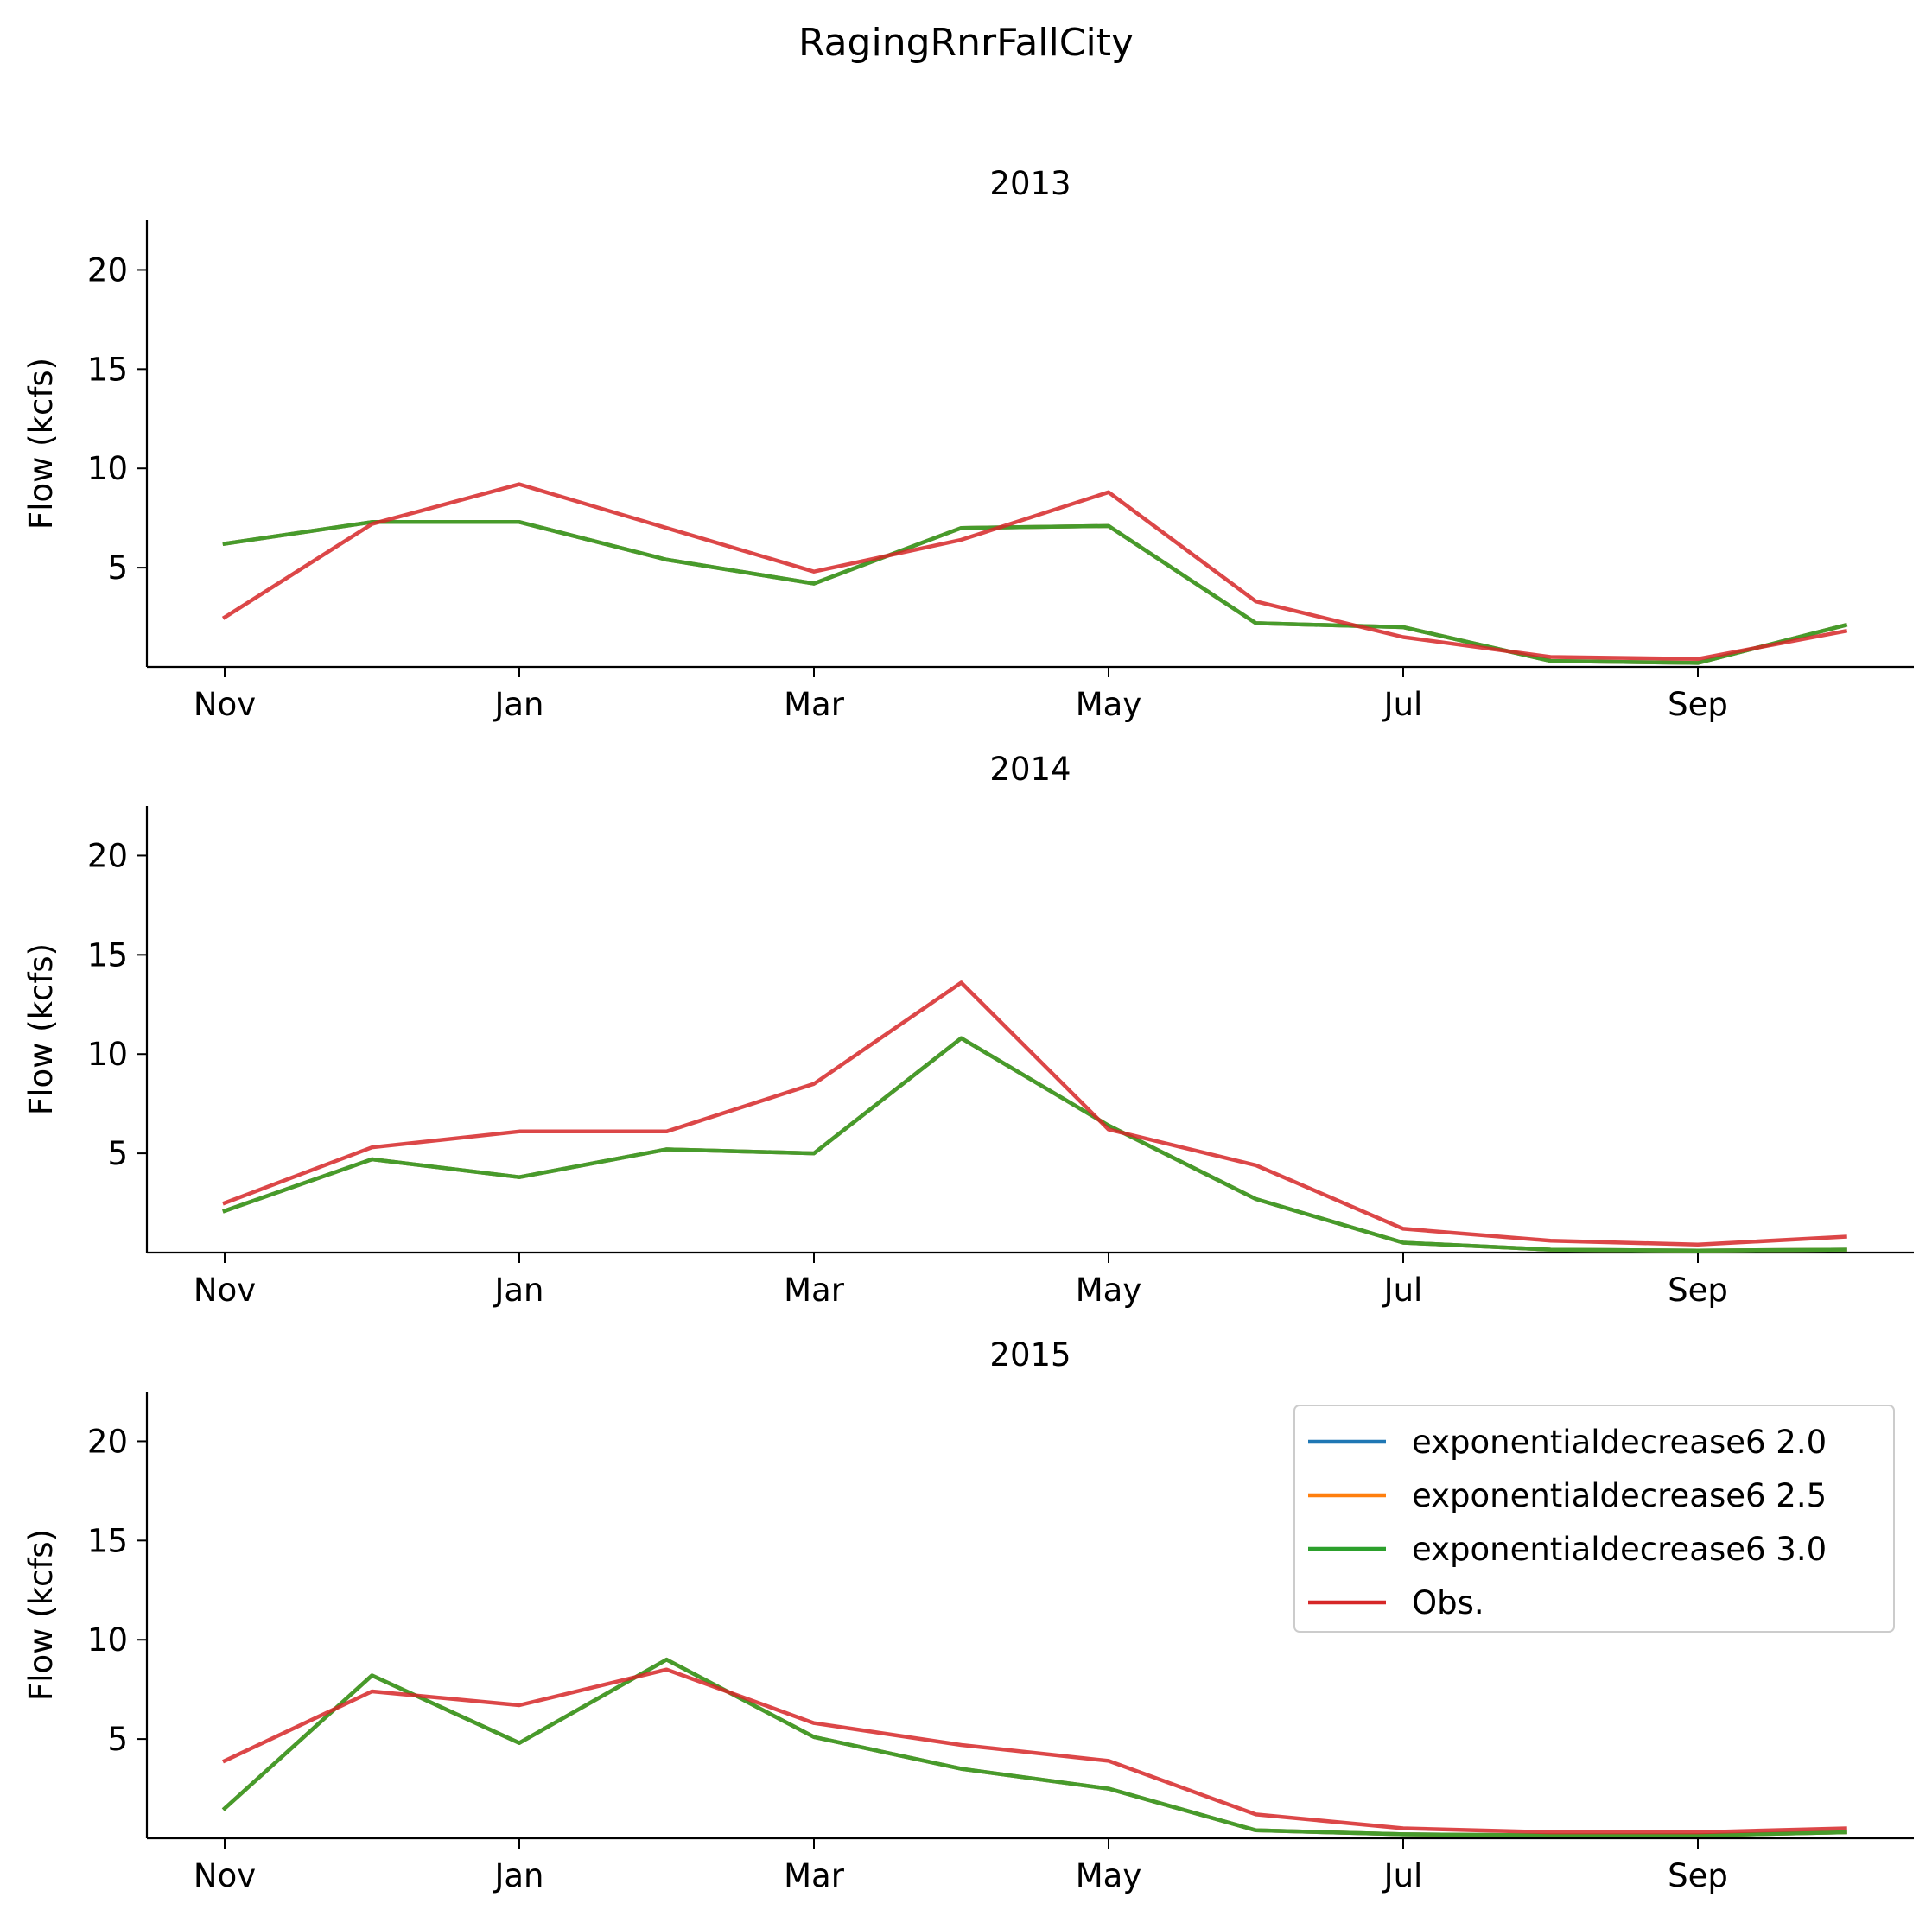 The height and width of the screenshot is (1916, 1932). I want to click on legend-label: exponentialdecrease6 2.5, so click(1619, 1496).